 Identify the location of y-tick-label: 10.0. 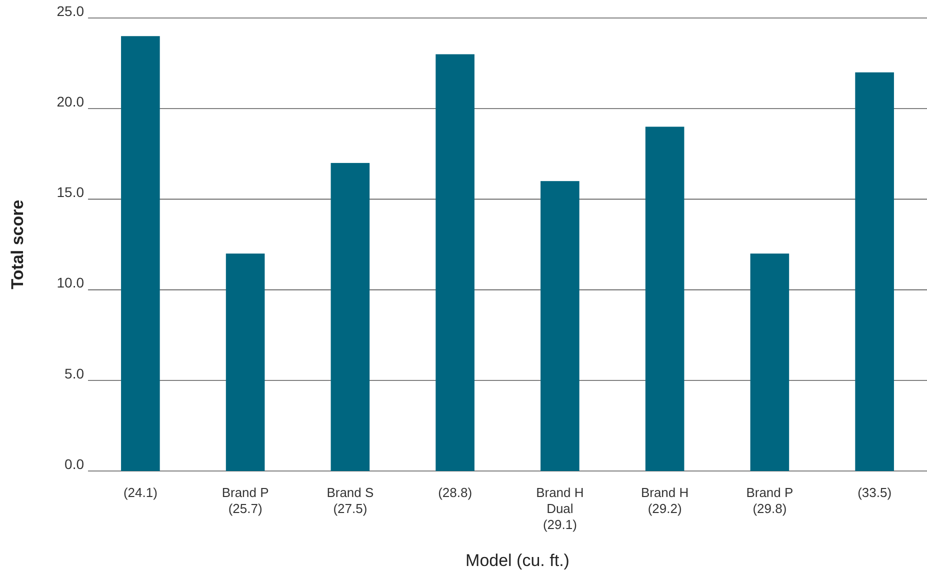
(70, 282).